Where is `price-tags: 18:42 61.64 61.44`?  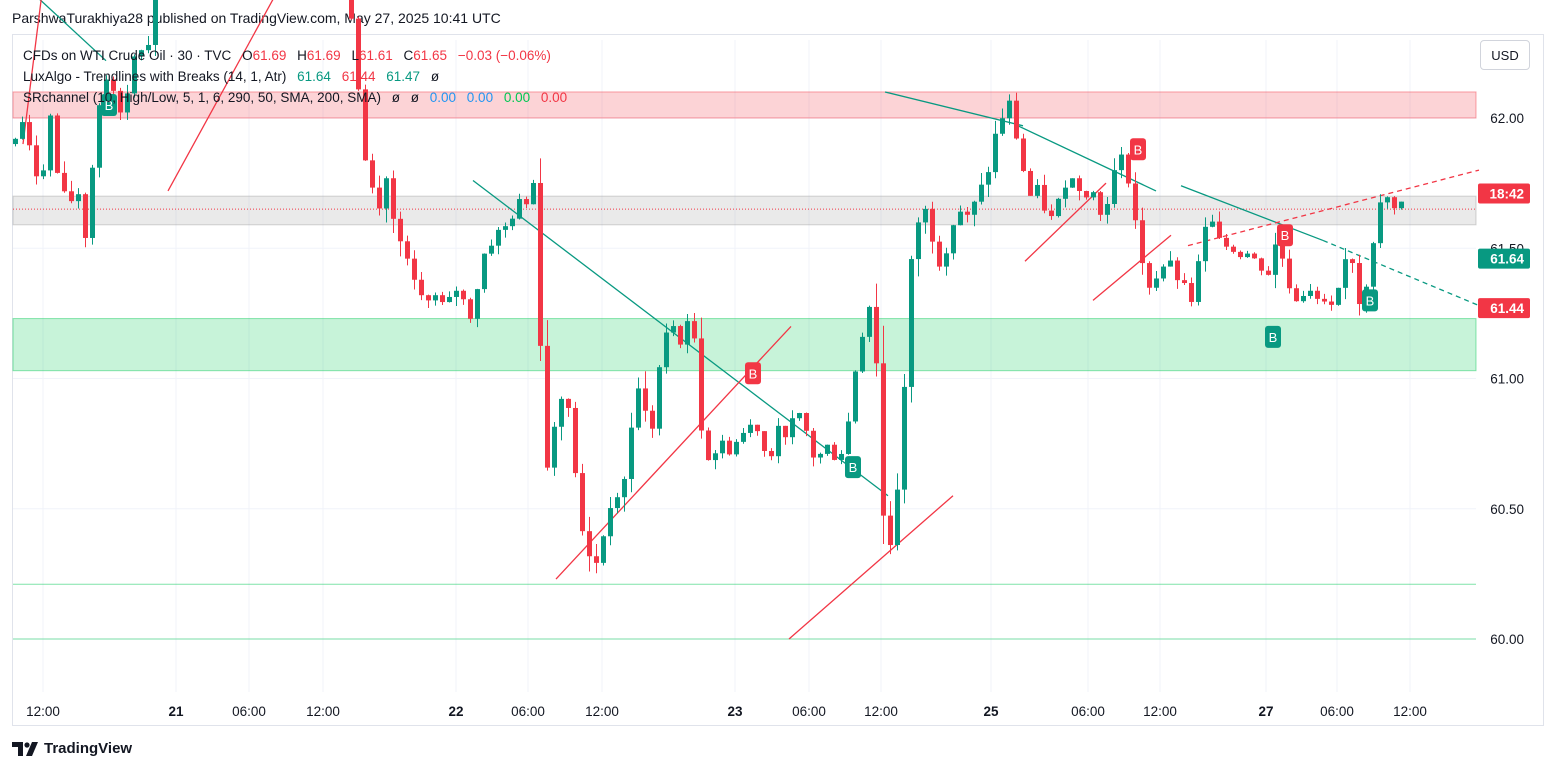
price-tags: 18:42 61.64 61.44 is located at coordinates (1504, 251).